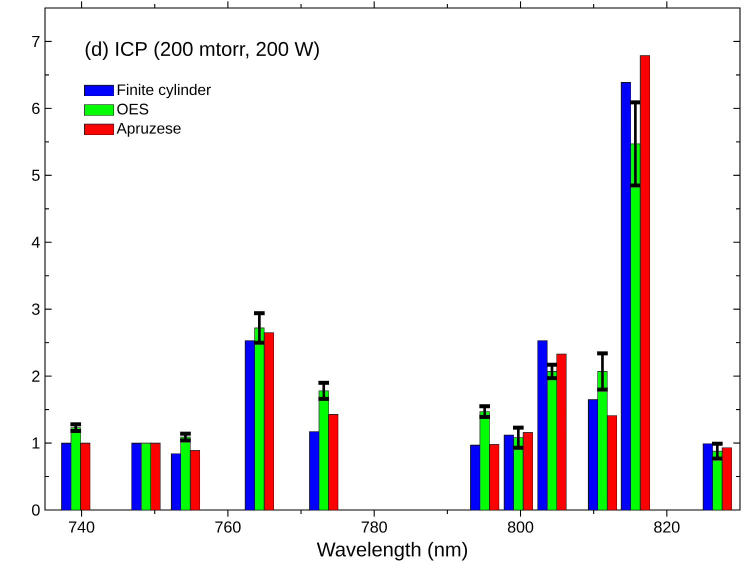 The height and width of the screenshot is (584, 751). I want to click on y-tick-label: 1, so click(36, 443).